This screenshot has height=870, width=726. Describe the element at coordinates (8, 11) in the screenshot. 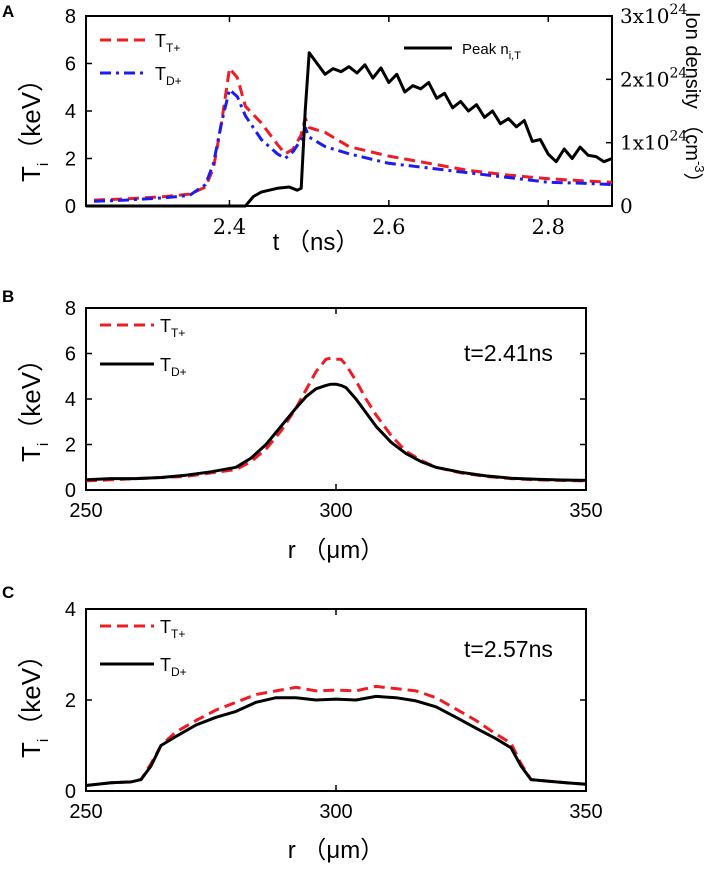

I see `panel-label: A` at that location.